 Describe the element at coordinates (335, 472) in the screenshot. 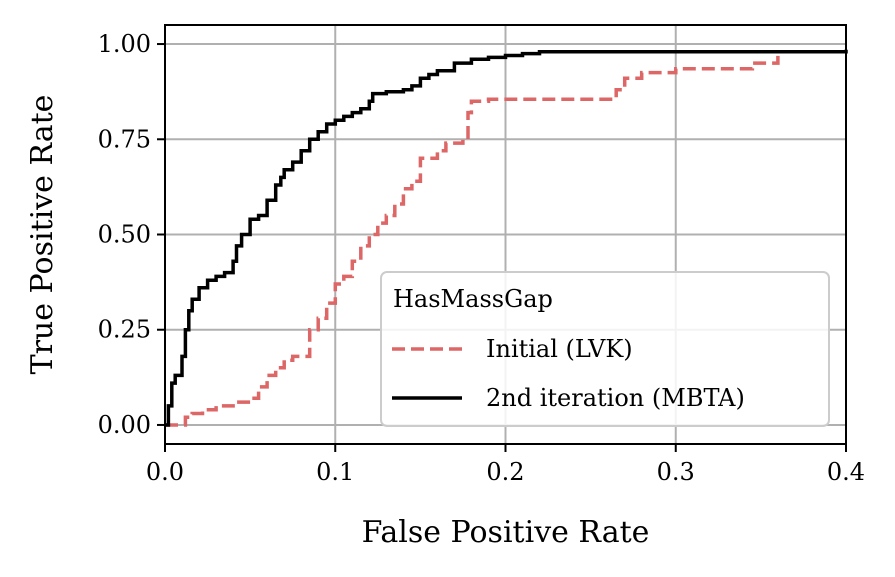

I see `x-tick-label: 0.1` at that location.